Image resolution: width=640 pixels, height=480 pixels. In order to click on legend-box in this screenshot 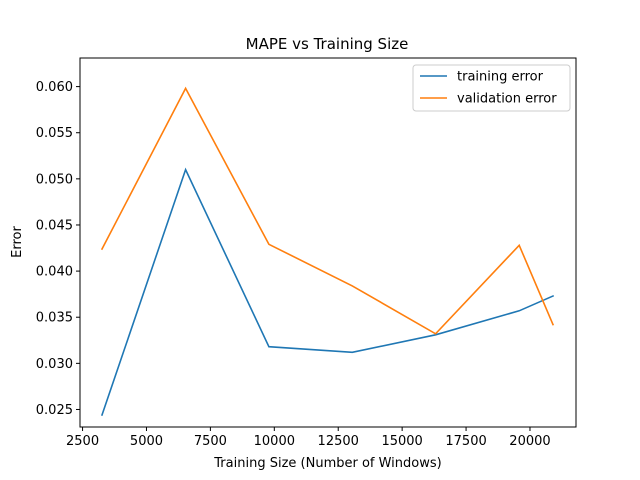, I will do `click(491, 88)`.